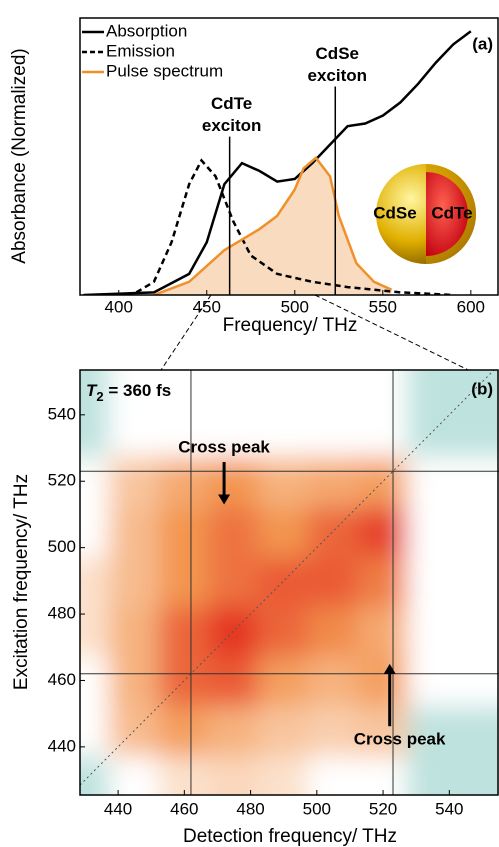 The width and height of the screenshot is (499, 847). I want to click on annotation: CdSe, so click(337, 53).